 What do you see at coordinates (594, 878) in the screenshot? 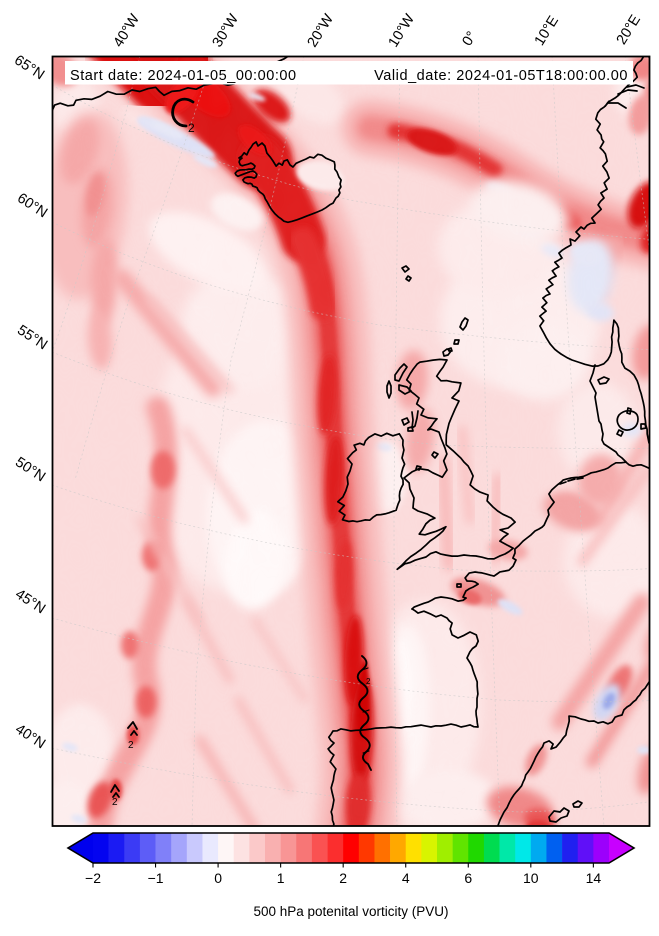
I see `svg-text: 14` at bounding box center [594, 878].